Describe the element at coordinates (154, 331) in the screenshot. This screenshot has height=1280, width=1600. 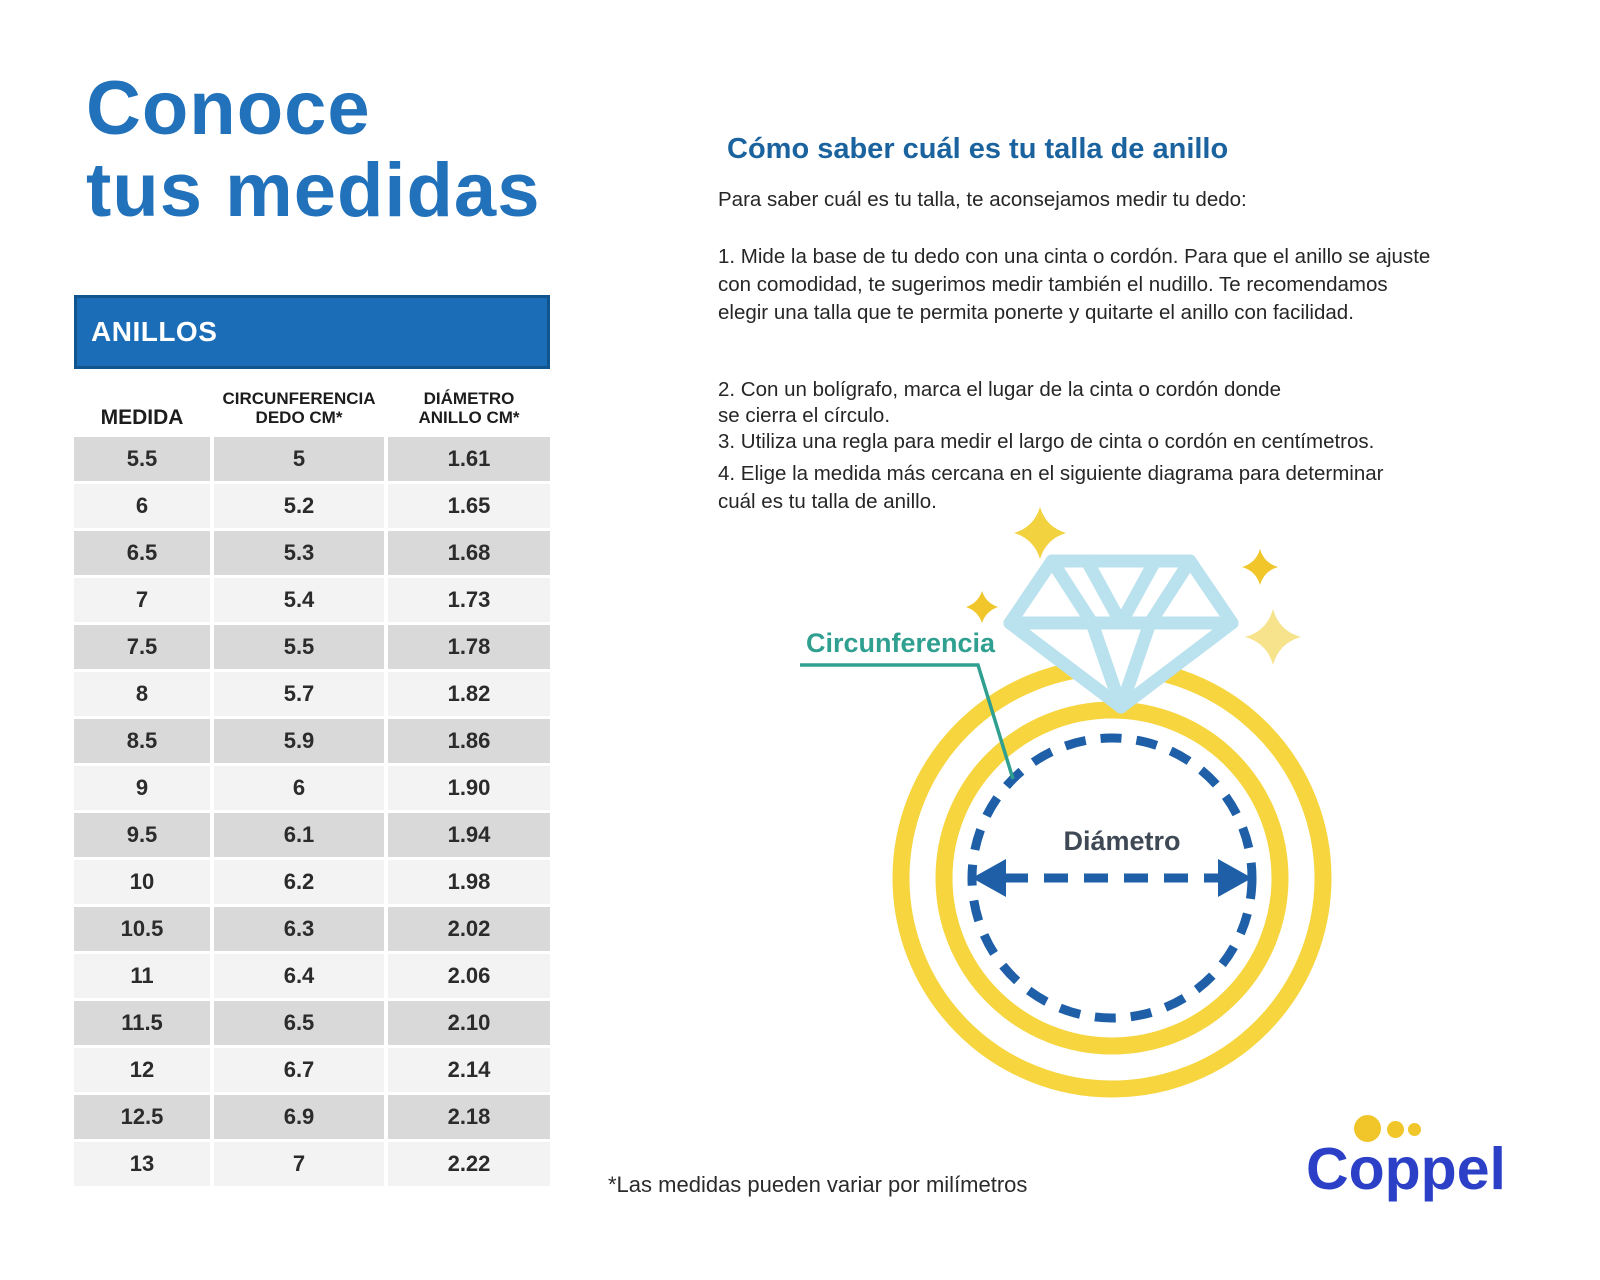
I see `table-title: ANILLOS` at that location.